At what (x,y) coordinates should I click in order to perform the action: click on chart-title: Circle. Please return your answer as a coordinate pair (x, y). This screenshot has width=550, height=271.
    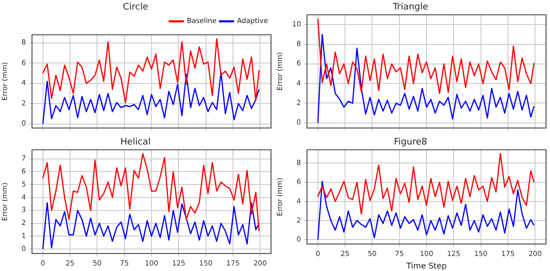
    Looking at the image, I should click on (135, 7).